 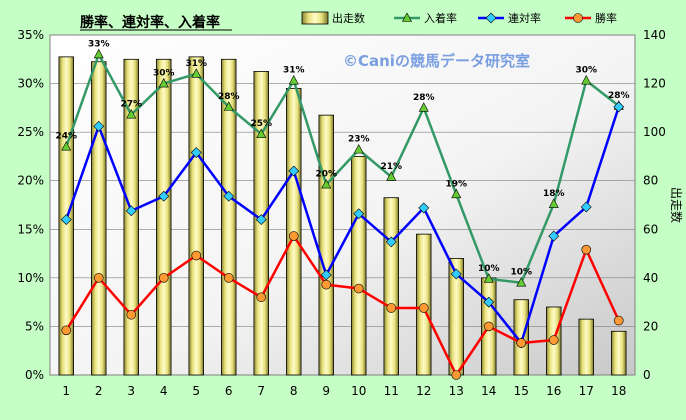 I want to click on y-right-tick-label: 120, so click(x=654, y=84).